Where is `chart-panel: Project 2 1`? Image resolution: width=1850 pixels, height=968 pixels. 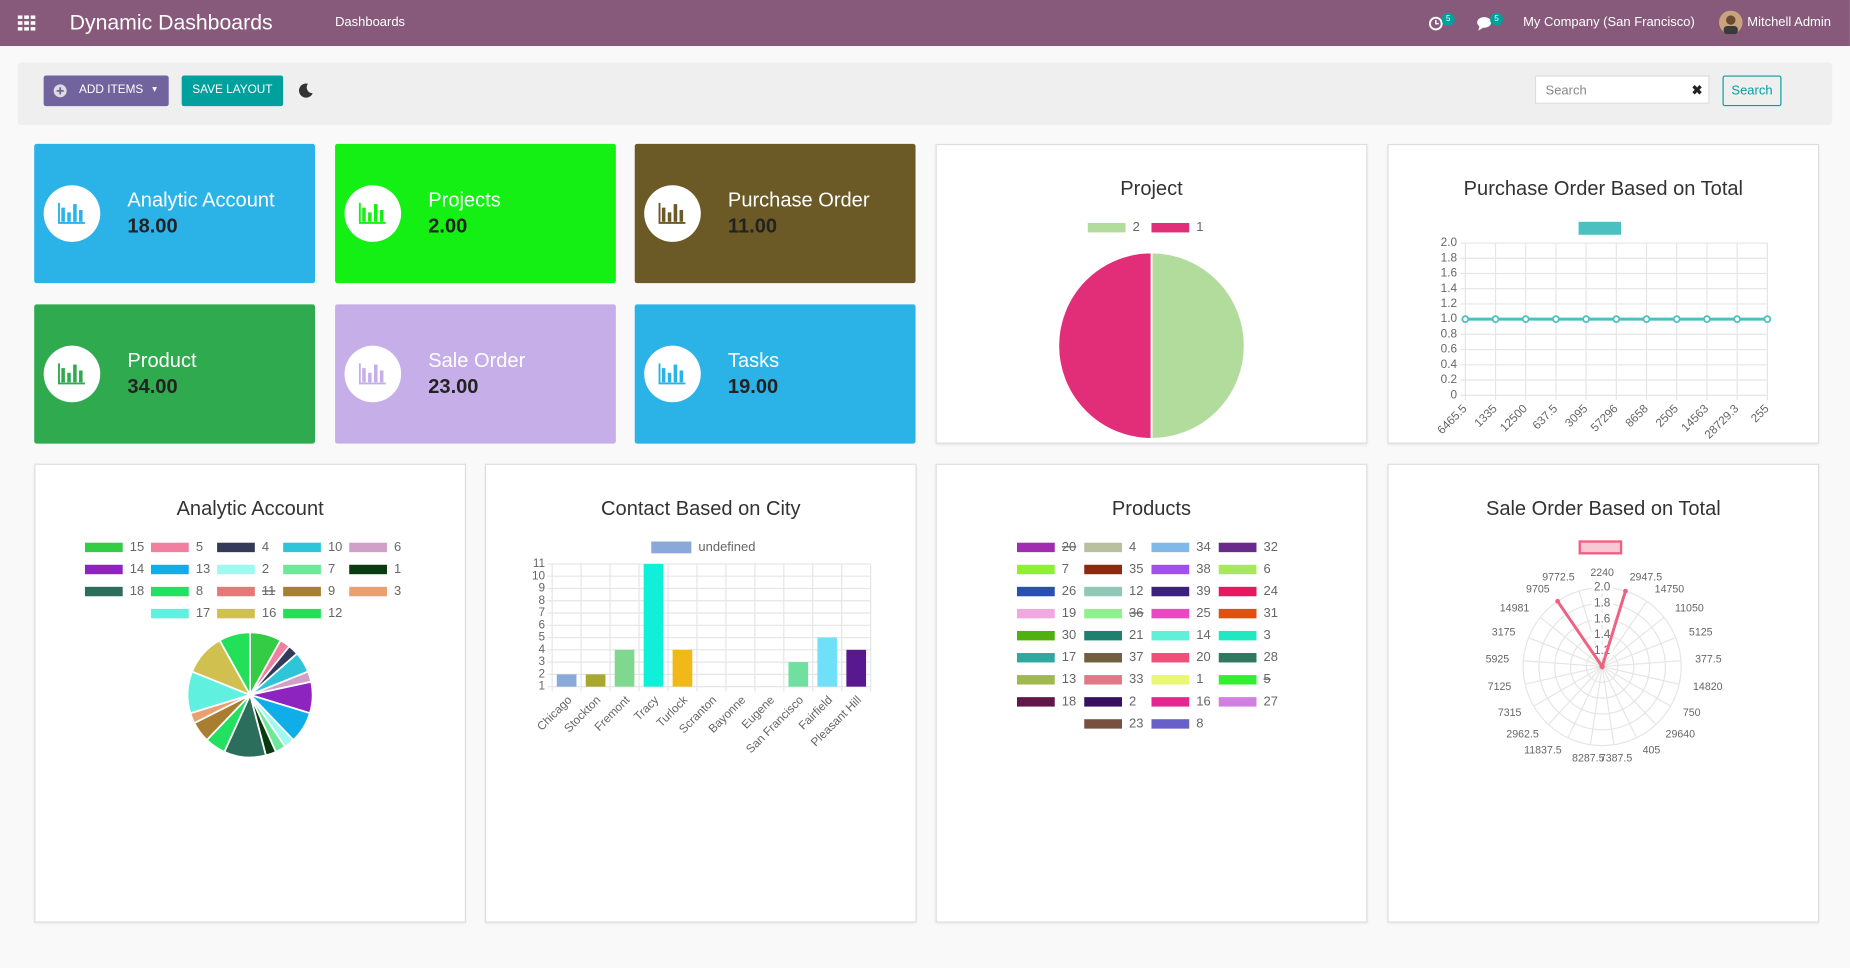 chart-panel: Project 2 1 is located at coordinates (1151, 293).